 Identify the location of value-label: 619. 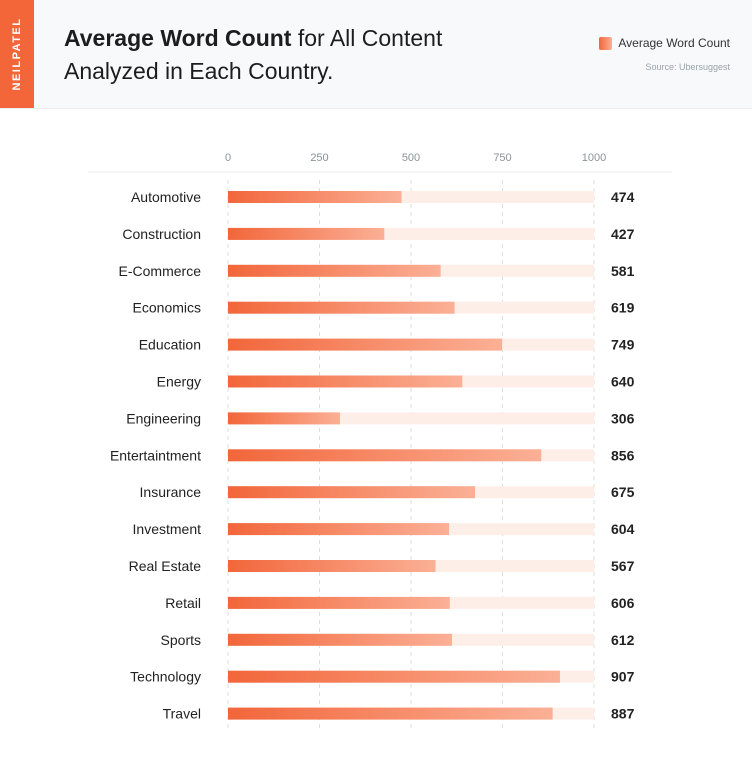
(623, 308).